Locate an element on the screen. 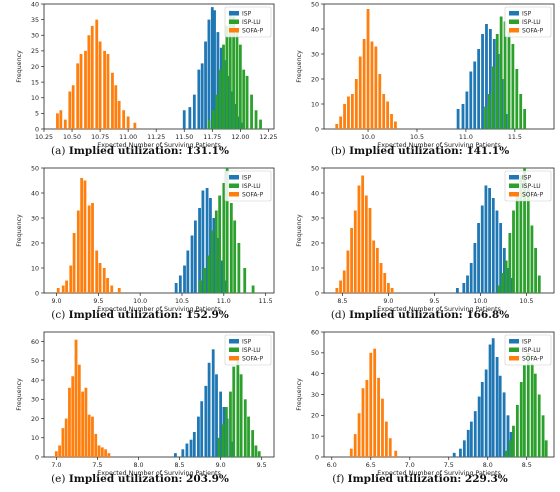  x-tick-label: 10.5 is located at coordinates (526, 301).